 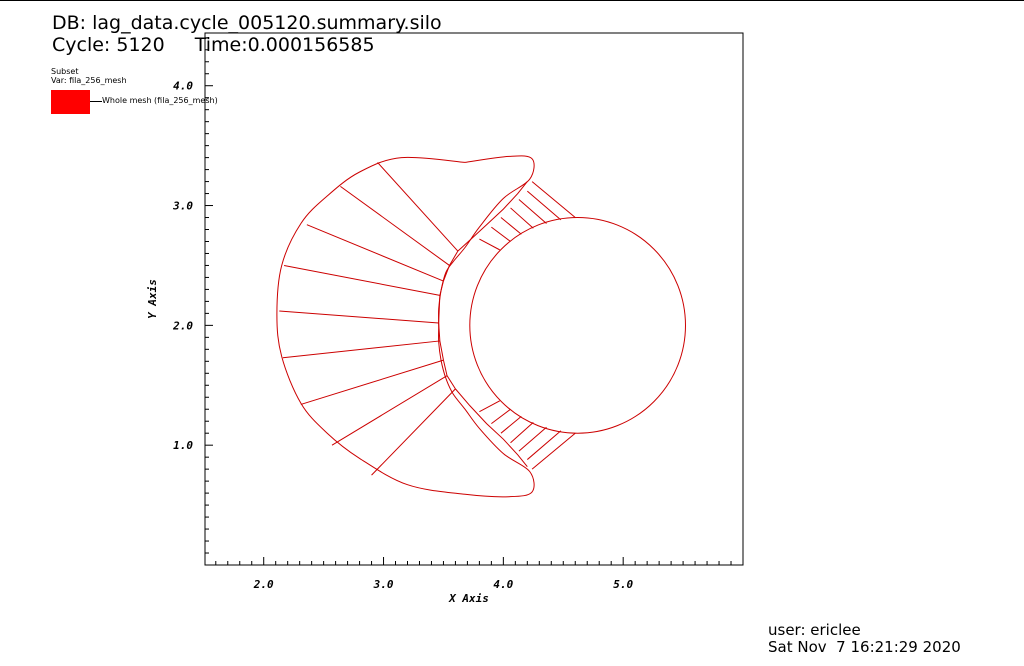 What do you see at coordinates (814, 630) in the screenshot?
I see `footer-user: user: ericlee` at bounding box center [814, 630].